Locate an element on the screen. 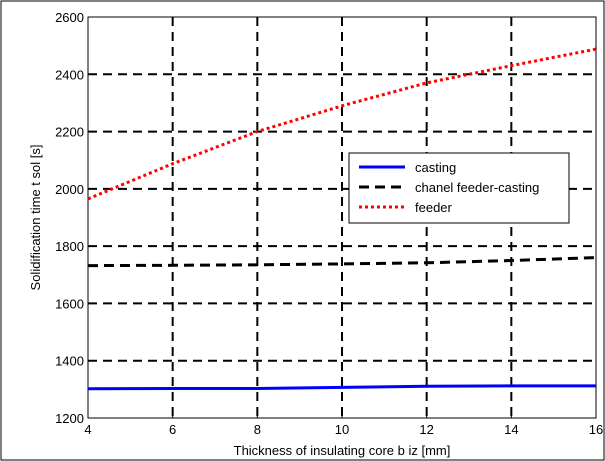 The width and height of the screenshot is (605, 461). x-axis-title: Thickness of insulating core b iz [mm] is located at coordinates (342, 450).